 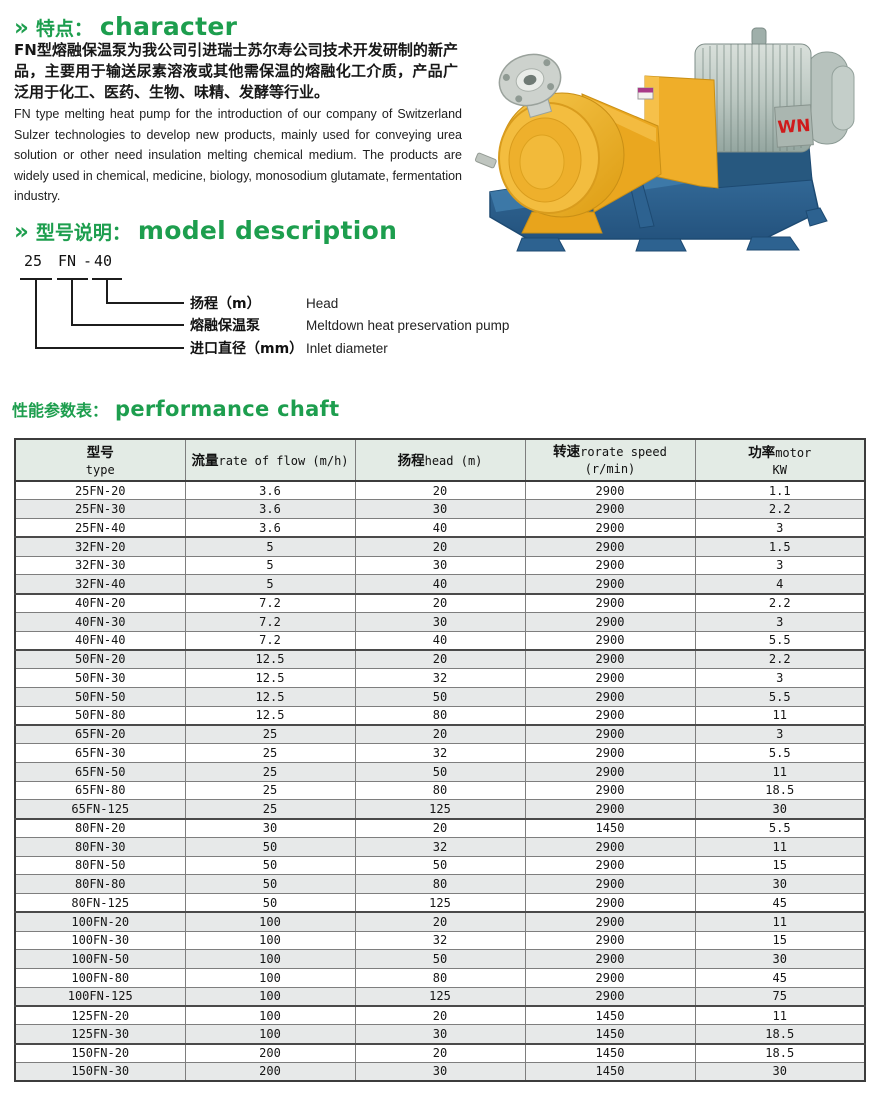 What do you see at coordinates (100, 509) in the screenshot?
I see `table-cell: 25FN-30` at bounding box center [100, 509].